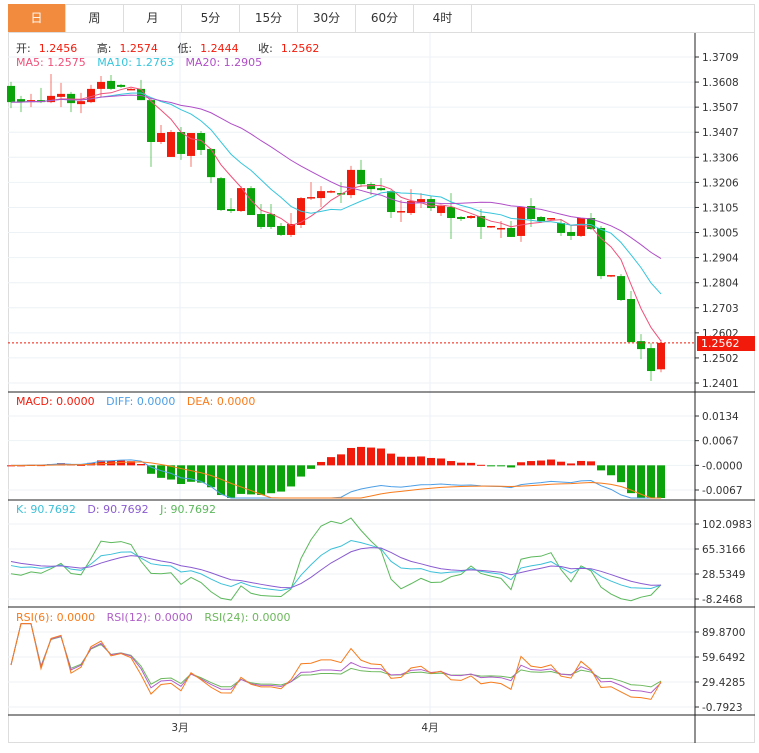 Image resolution: width=759 pixels, height=753 pixels. I want to click on ma5-value: MA5: 1.2575, so click(51, 62).